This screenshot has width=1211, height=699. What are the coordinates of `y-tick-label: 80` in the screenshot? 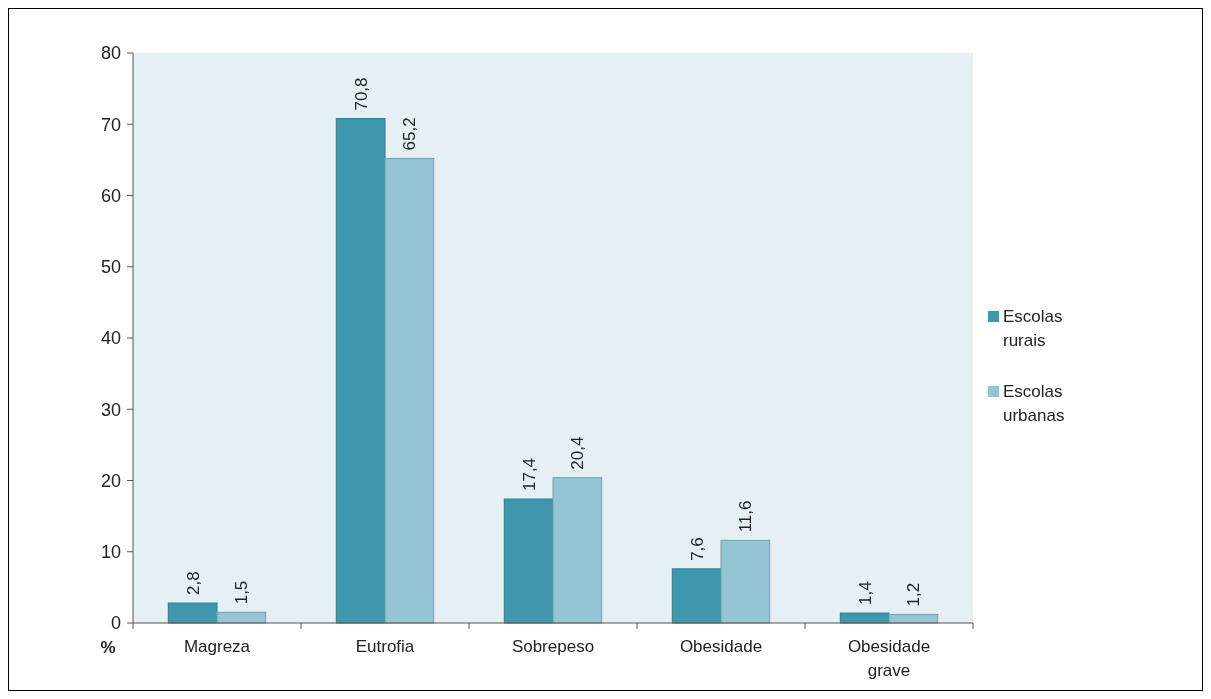 It's located at (110, 53).